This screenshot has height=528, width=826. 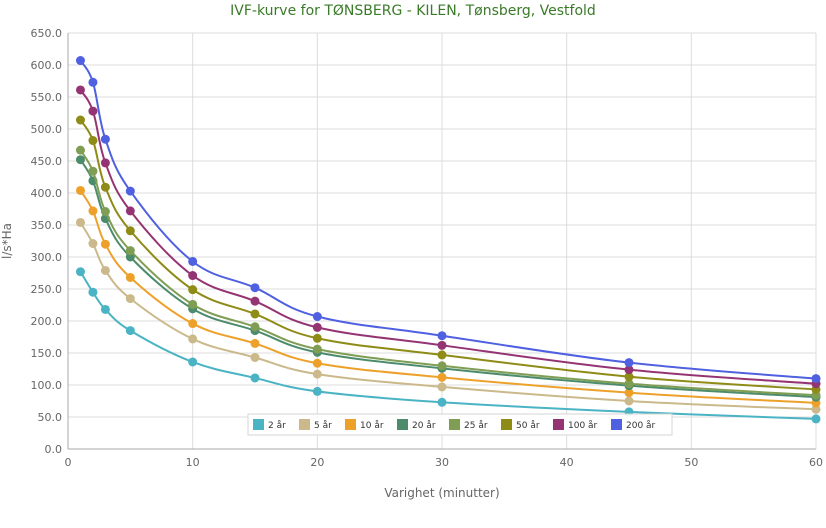 I want to click on legend-item: 50 år, so click(x=520, y=425).